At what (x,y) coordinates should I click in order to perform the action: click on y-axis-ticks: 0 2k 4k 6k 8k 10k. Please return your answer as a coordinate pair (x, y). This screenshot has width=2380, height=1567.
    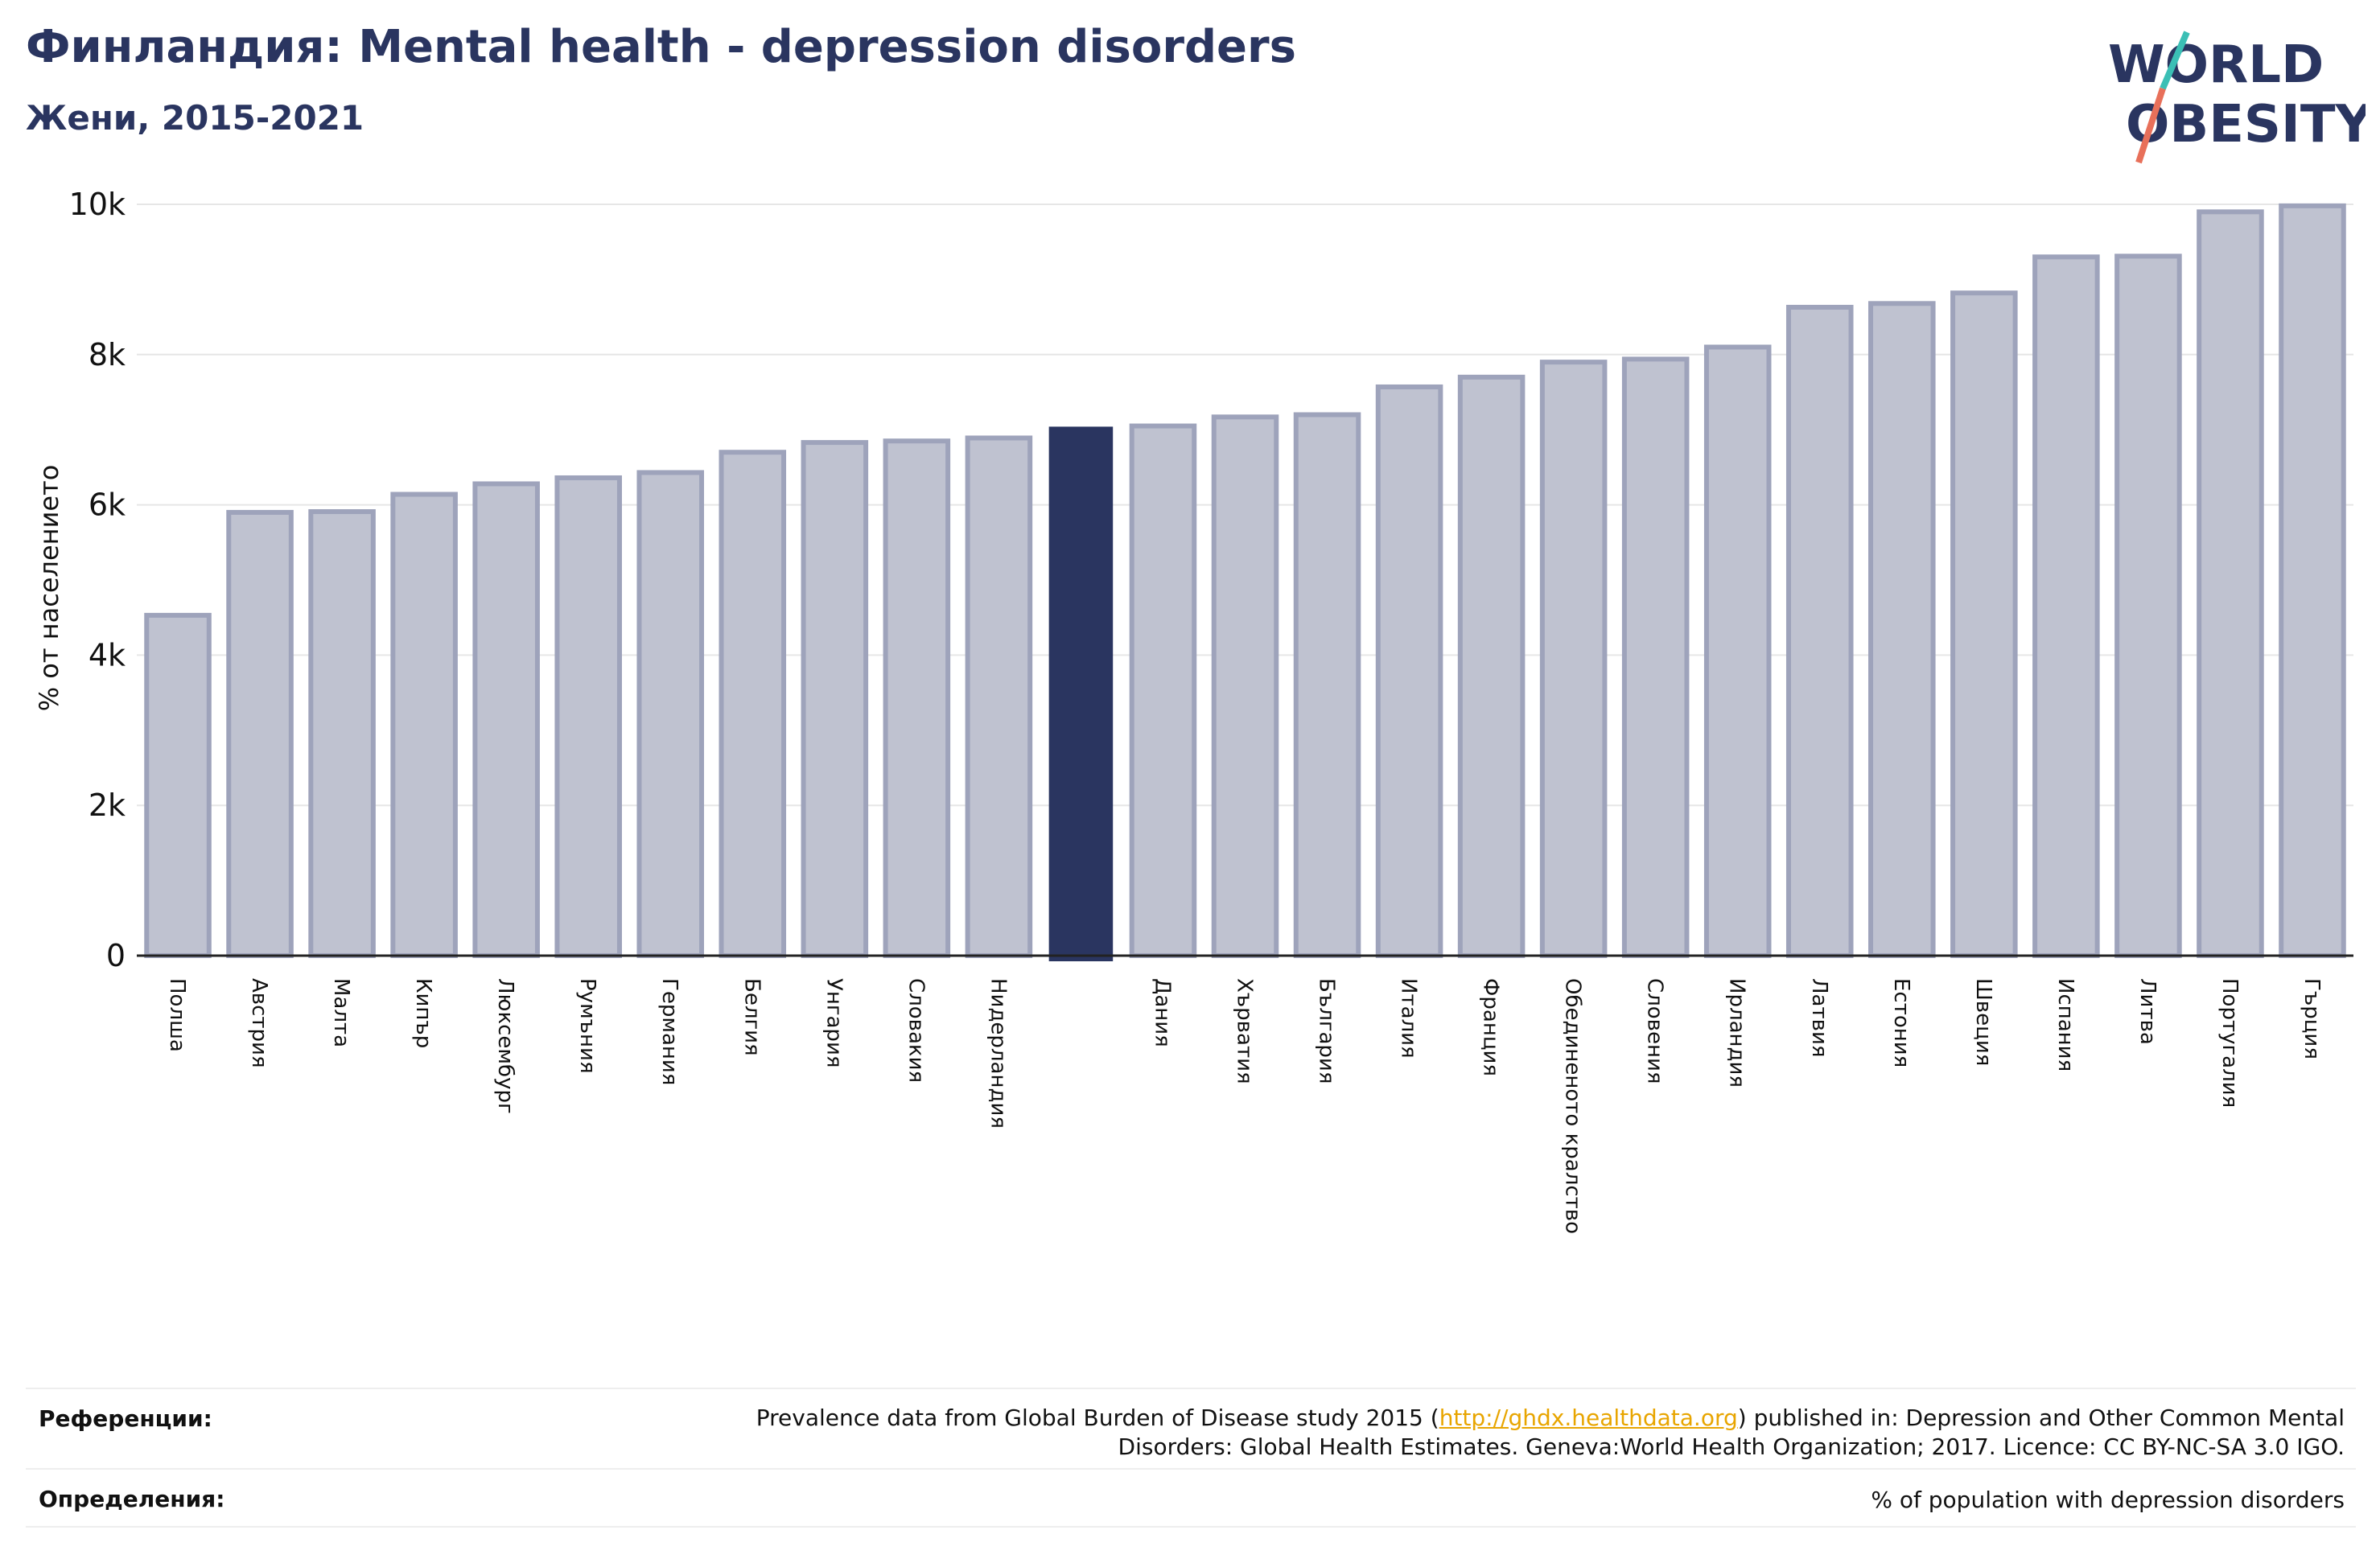
    Looking at the image, I should click on (97, 580).